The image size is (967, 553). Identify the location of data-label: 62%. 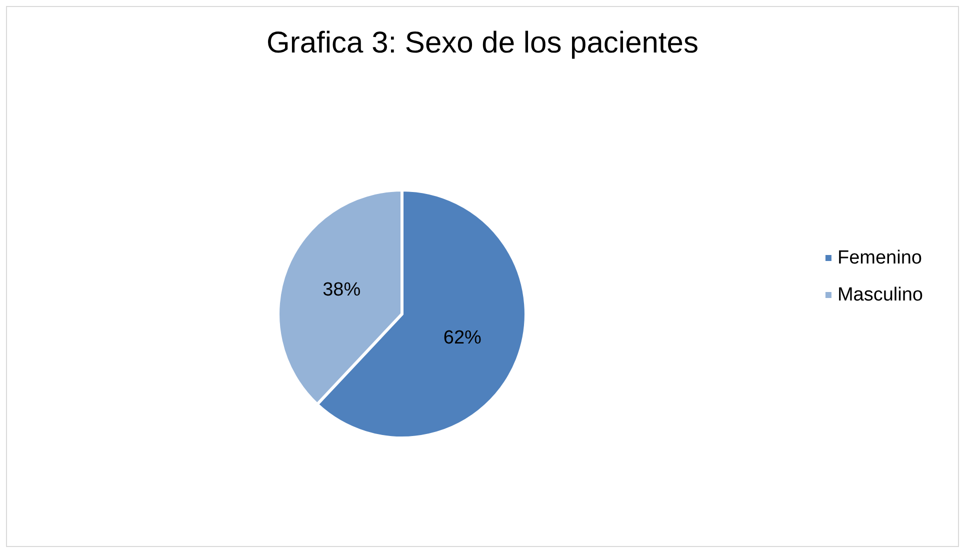
(462, 337).